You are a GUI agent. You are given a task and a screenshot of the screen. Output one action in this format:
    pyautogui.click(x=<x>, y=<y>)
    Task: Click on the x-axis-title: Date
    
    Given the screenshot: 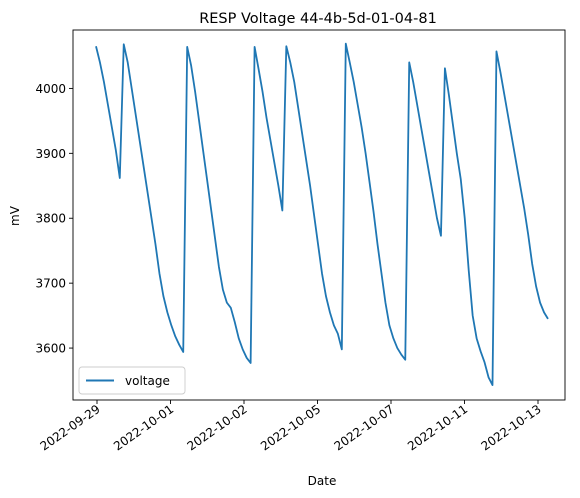 What is the action you would take?
    pyautogui.click(x=322, y=481)
    